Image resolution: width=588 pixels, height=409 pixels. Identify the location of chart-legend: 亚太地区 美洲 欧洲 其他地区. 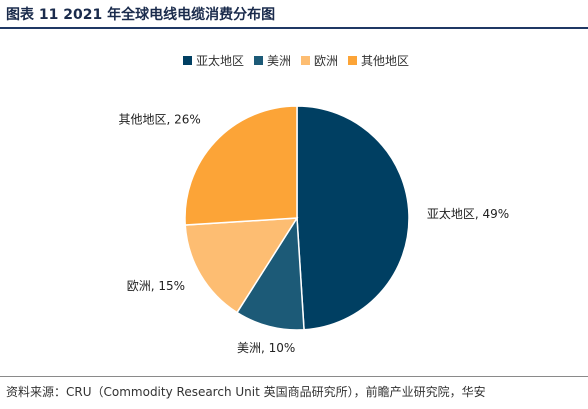
(301, 60).